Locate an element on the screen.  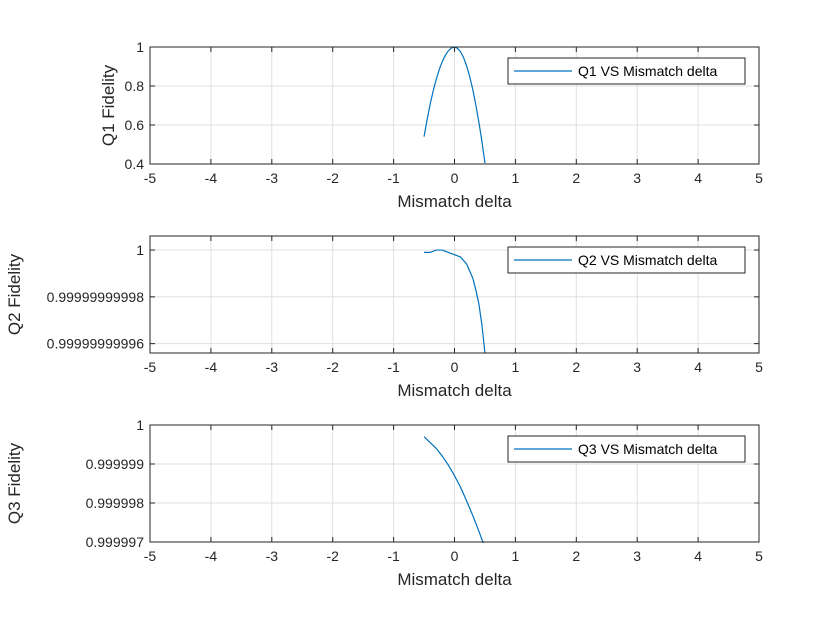
legend-entry: Q1 VS Mismatch delta is located at coordinates (647, 71).